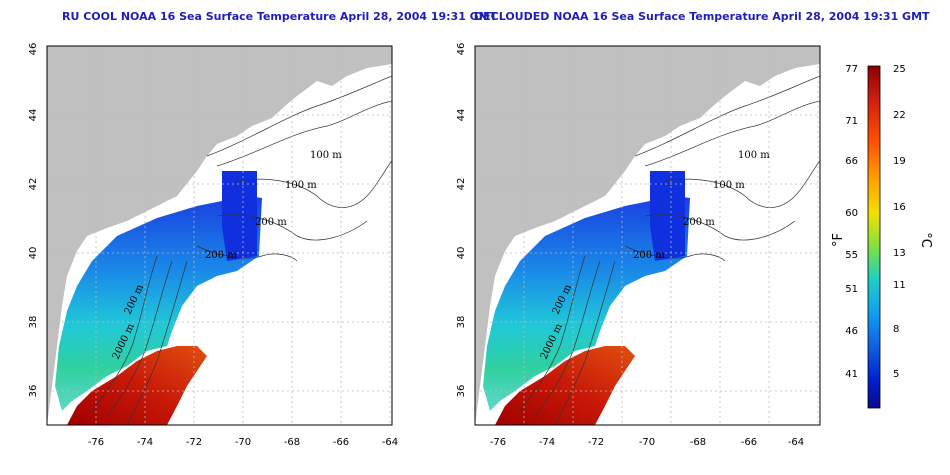 The width and height of the screenshot is (950, 475). What do you see at coordinates (851, 374) in the screenshot?
I see `fahrenheit-label: 41` at bounding box center [851, 374].